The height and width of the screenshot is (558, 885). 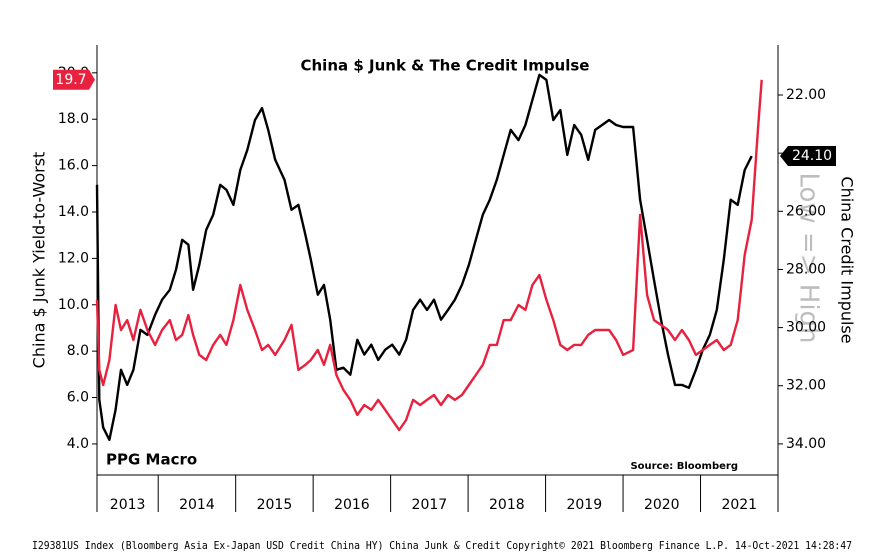 I want to click on x-tick-label: 2014, so click(x=197, y=505).